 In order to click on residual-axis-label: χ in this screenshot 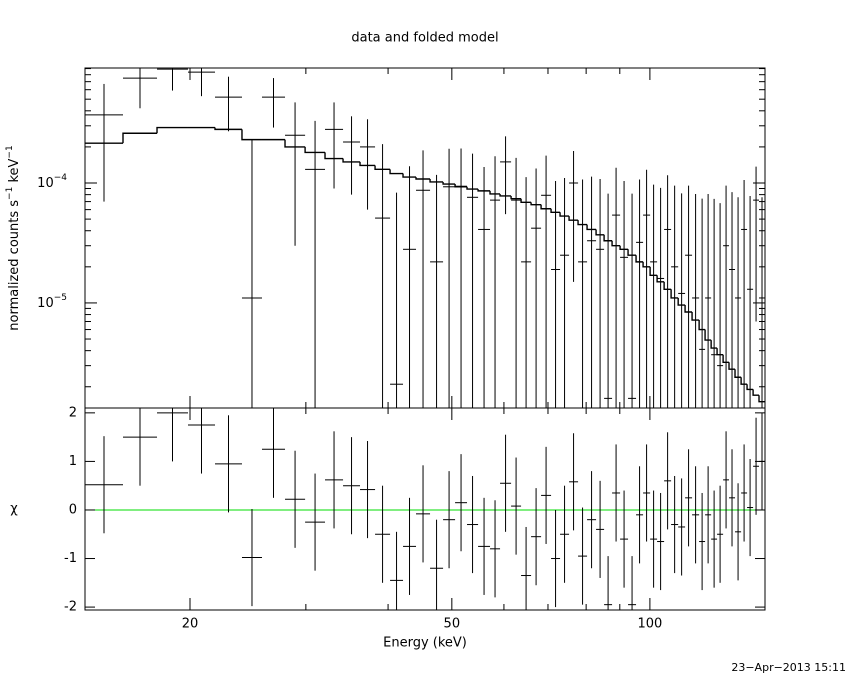, I will do `click(14, 509)`.